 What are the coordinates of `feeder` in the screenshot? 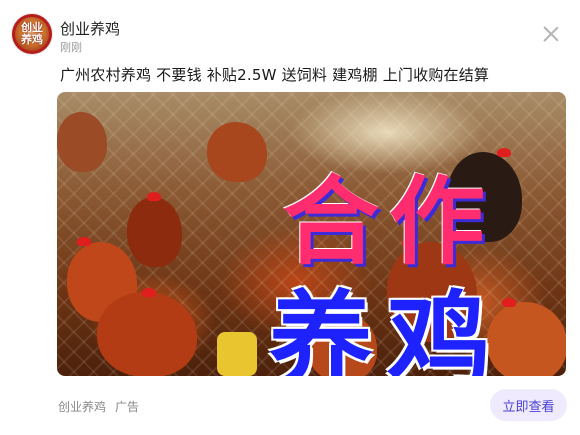 It's located at (237, 354).